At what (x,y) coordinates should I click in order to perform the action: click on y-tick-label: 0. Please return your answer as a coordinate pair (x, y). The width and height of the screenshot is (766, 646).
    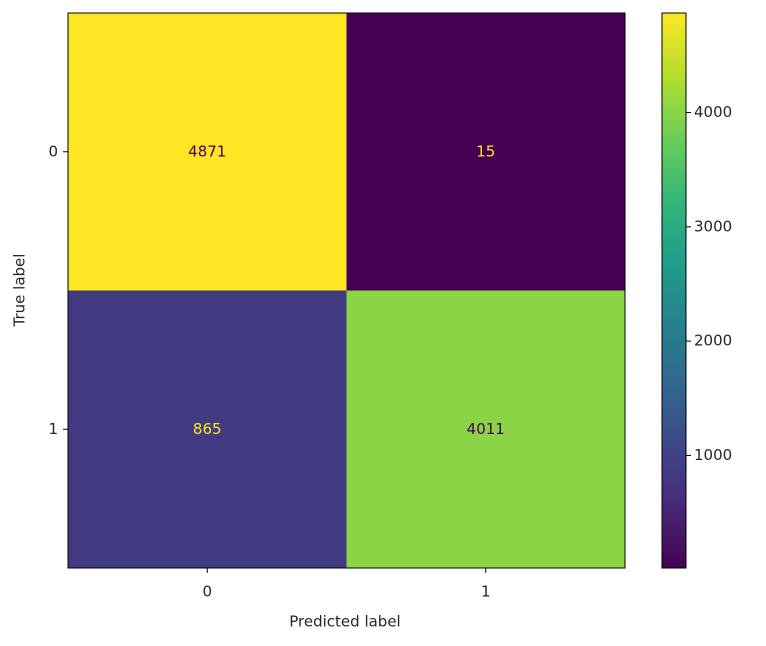
    Looking at the image, I should click on (53, 151).